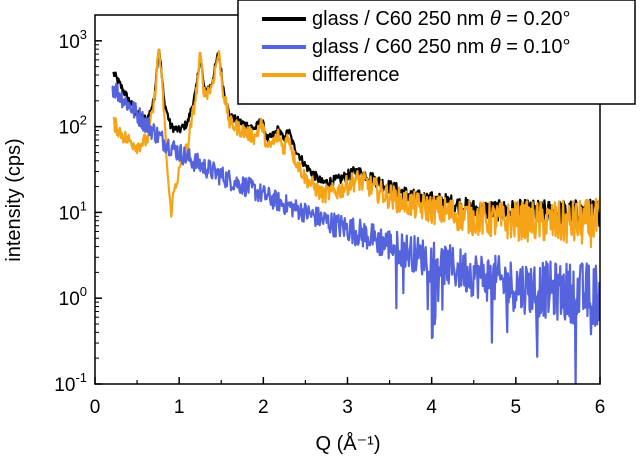 This screenshot has height=464, width=640. I want to click on x-tick-label: 2, so click(263, 407).